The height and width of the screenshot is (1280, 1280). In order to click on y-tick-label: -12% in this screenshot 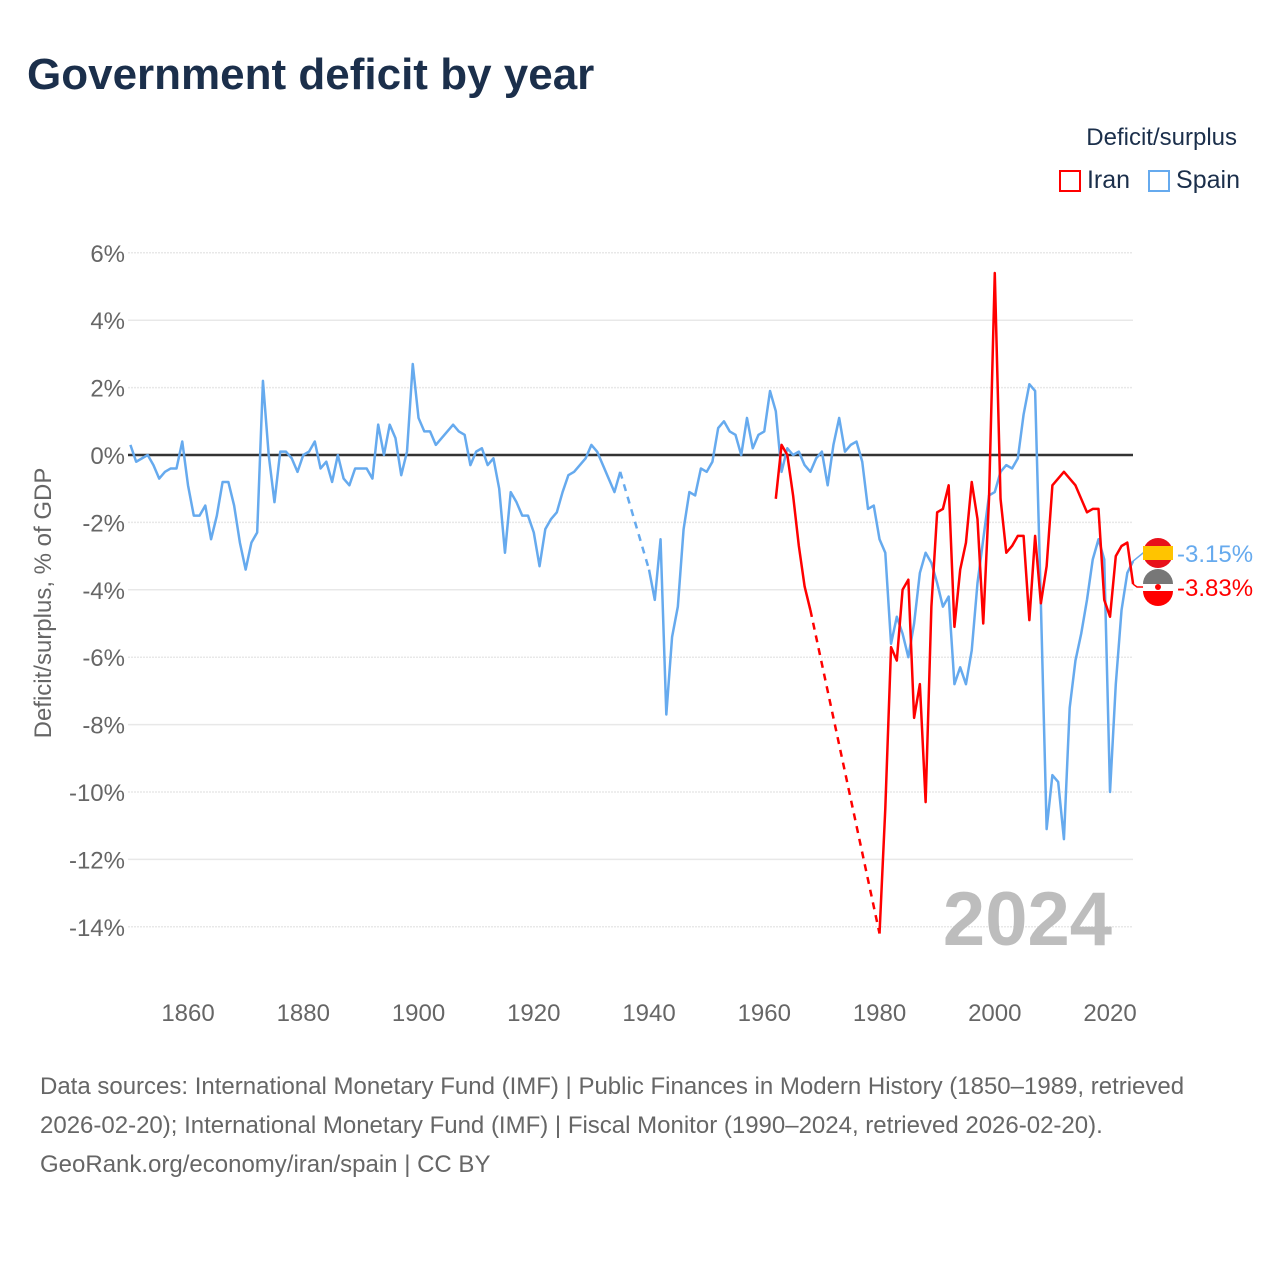, I will do `click(97, 860)`.